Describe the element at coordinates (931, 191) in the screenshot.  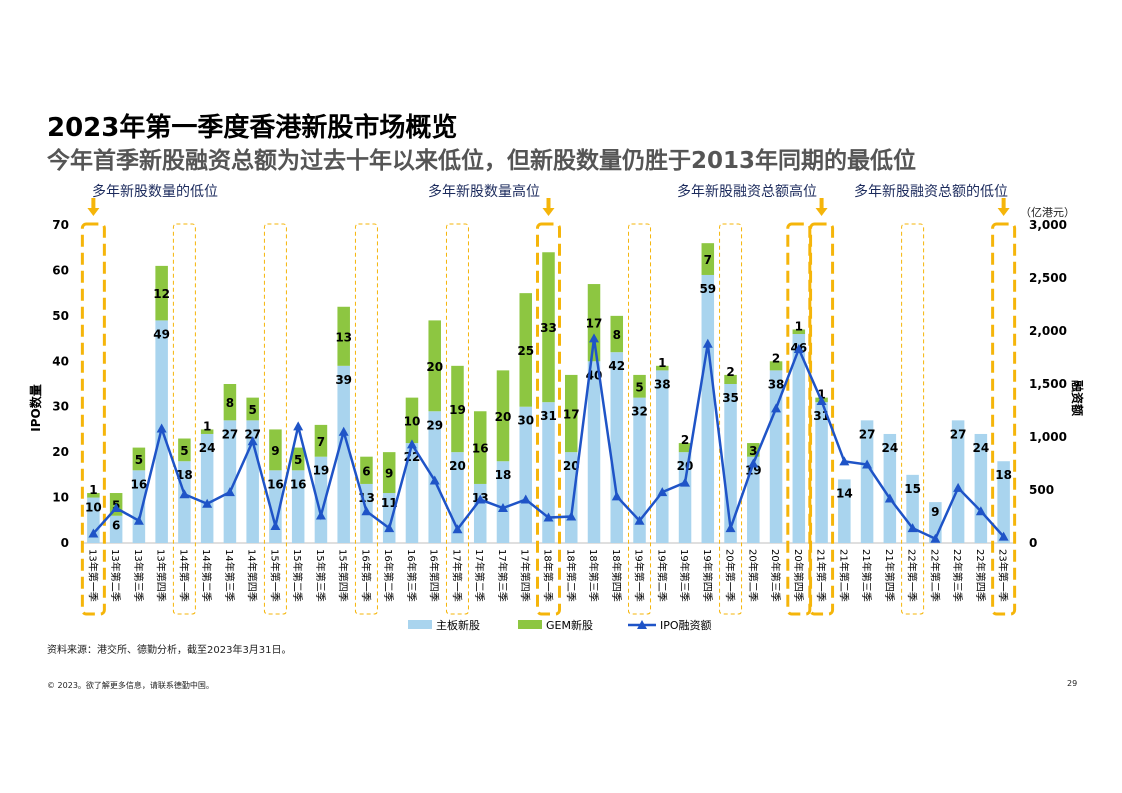
I see `highlight-label: 多年新股融资总额的低位` at that location.